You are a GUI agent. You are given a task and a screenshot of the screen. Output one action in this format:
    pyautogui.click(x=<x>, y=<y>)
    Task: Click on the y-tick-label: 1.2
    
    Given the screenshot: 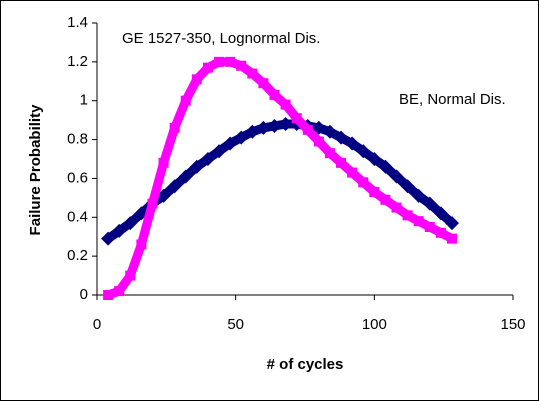 What is the action you would take?
    pyautogui.click(x=77, y=61)
    